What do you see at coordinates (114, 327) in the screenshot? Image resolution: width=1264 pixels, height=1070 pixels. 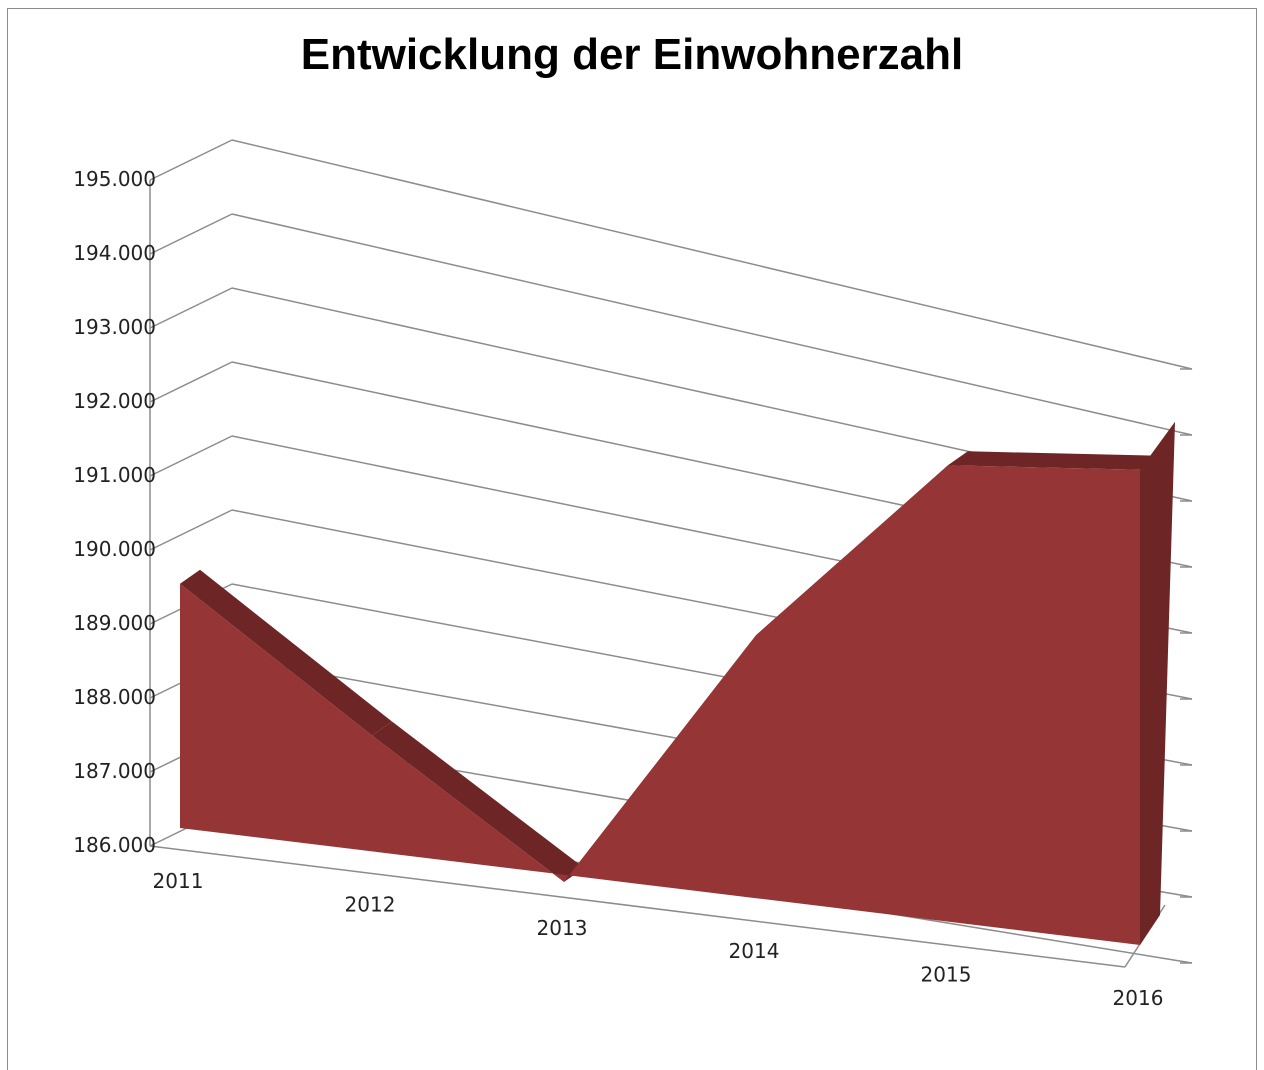 I see `y-tick-label-7: 193.000` at bounding box center [114, 327].